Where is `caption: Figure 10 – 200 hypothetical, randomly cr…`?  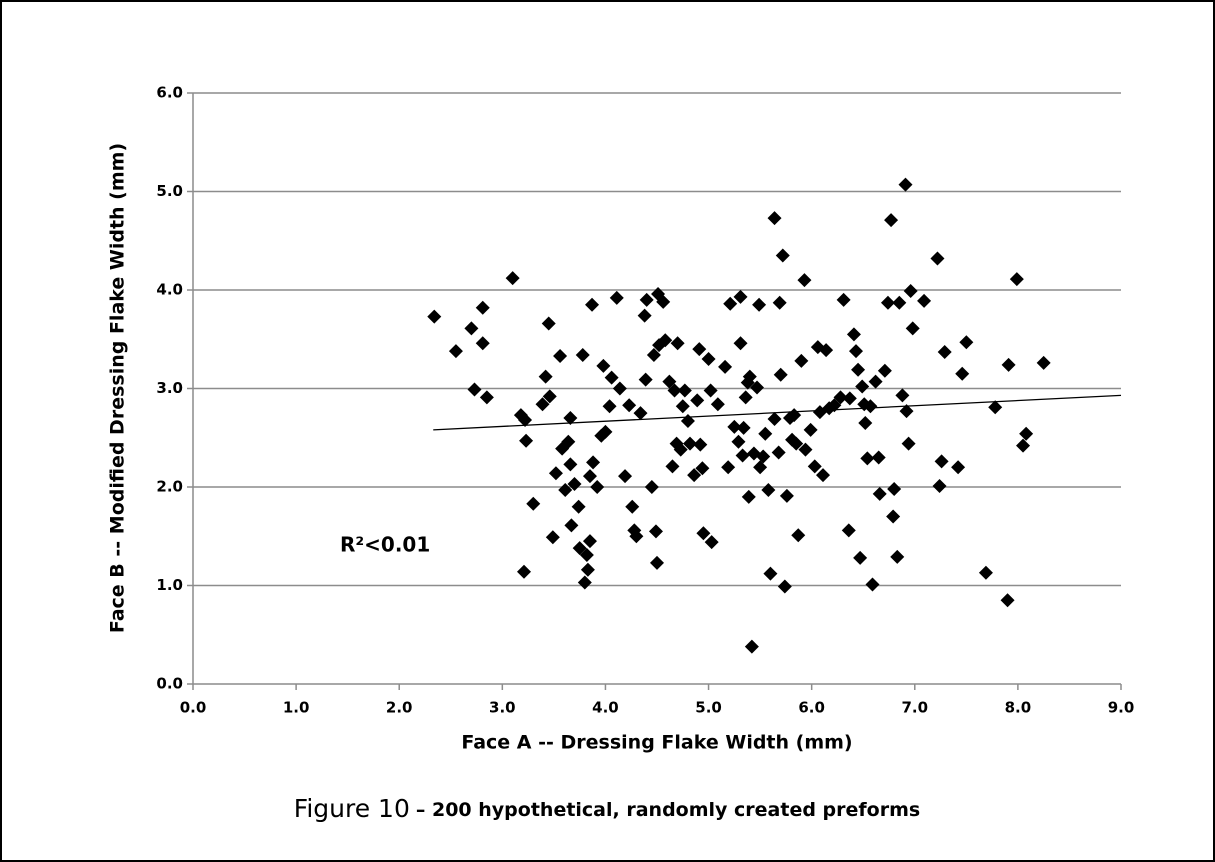
caption: Figure 10 – 200 hypothetical, randomly cr… is located at coordinates (607, 808).